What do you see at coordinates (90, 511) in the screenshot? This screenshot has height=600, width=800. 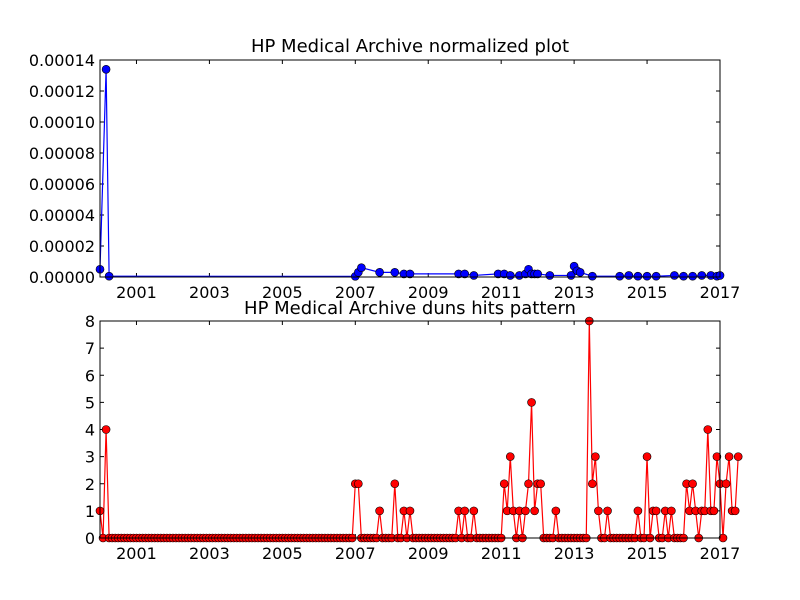 I see `y-tick-label: 1` at bounding box center [90, 511].